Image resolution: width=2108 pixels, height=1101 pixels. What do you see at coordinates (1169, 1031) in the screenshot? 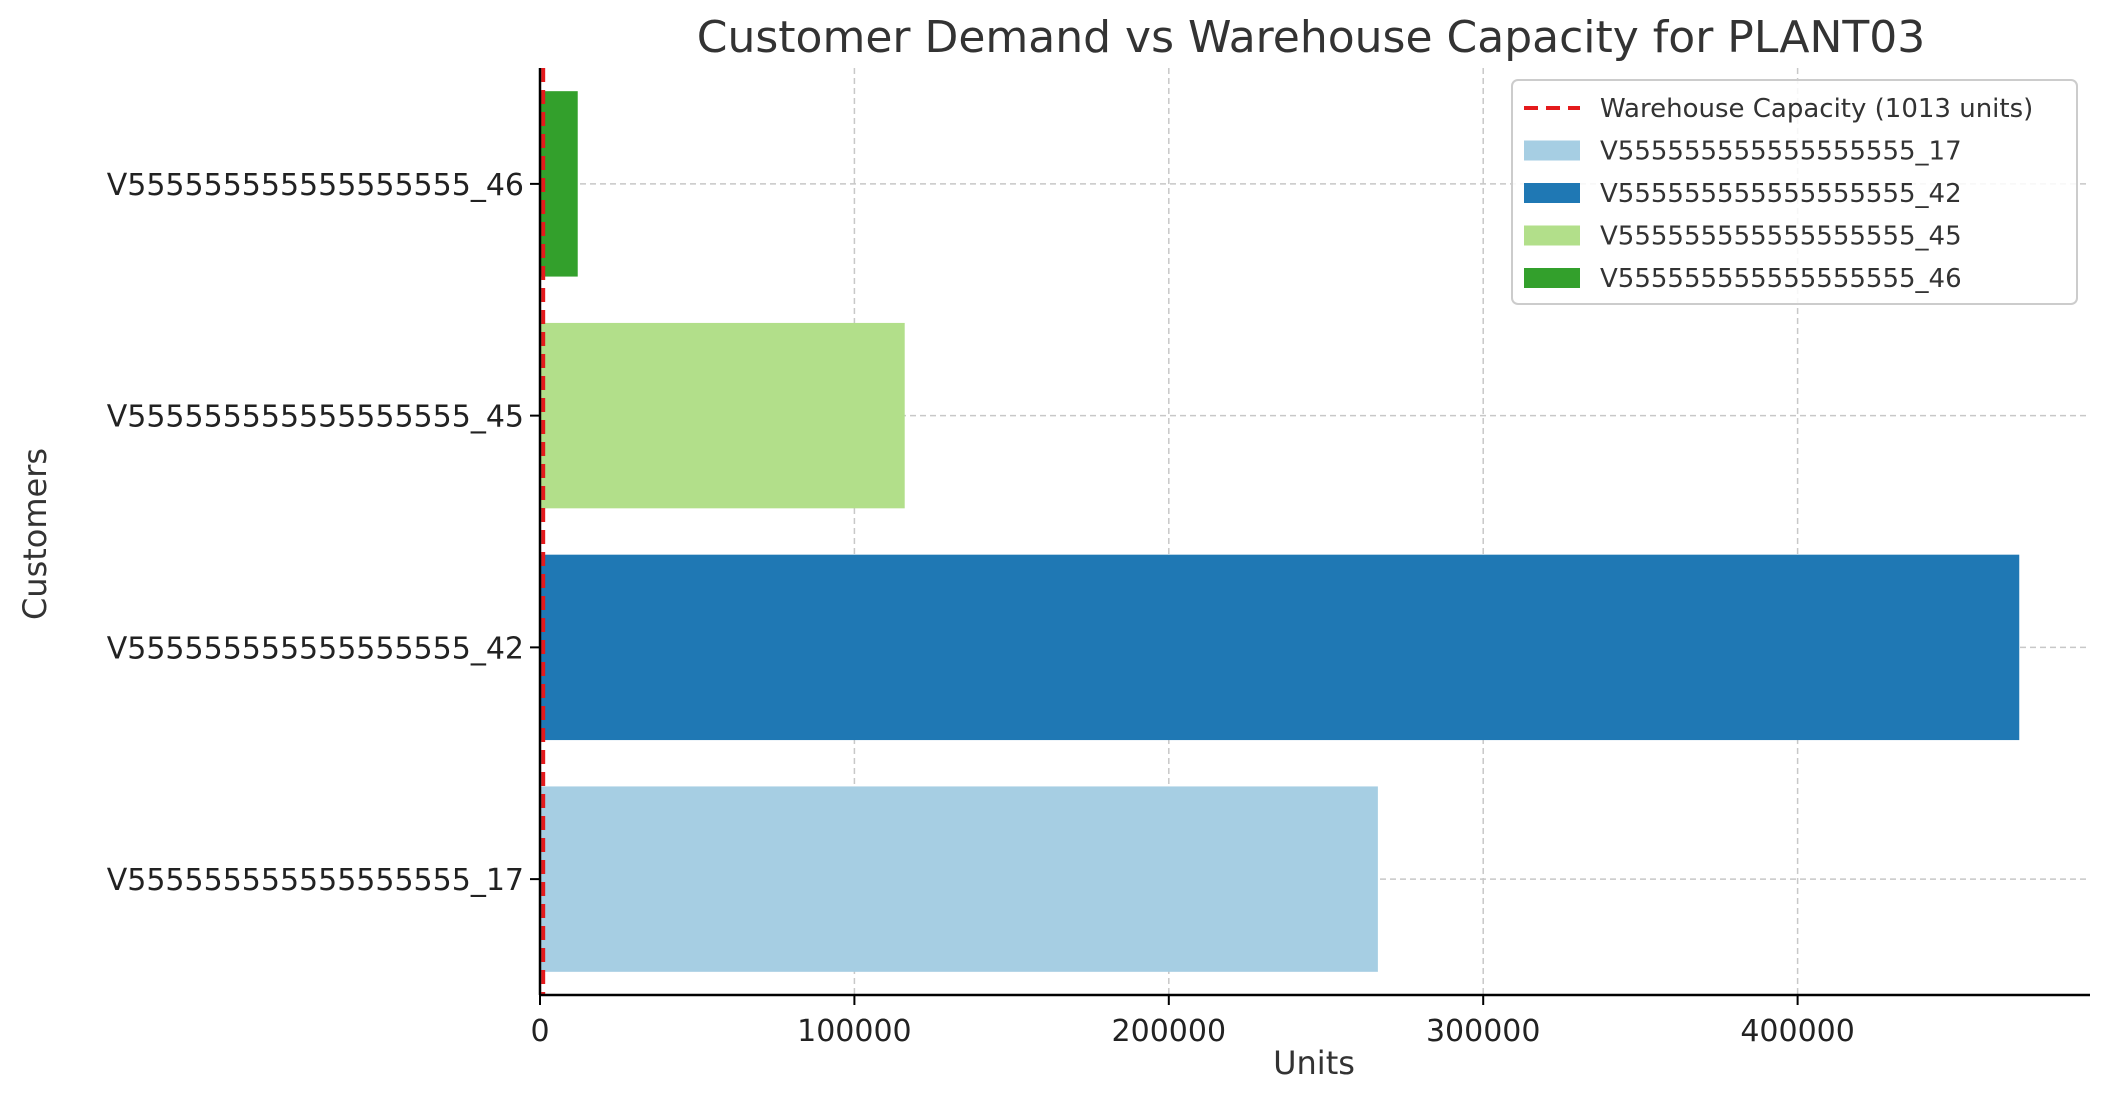
I see `x-tick-label: 200000` at bounding box center [1169, 1031].